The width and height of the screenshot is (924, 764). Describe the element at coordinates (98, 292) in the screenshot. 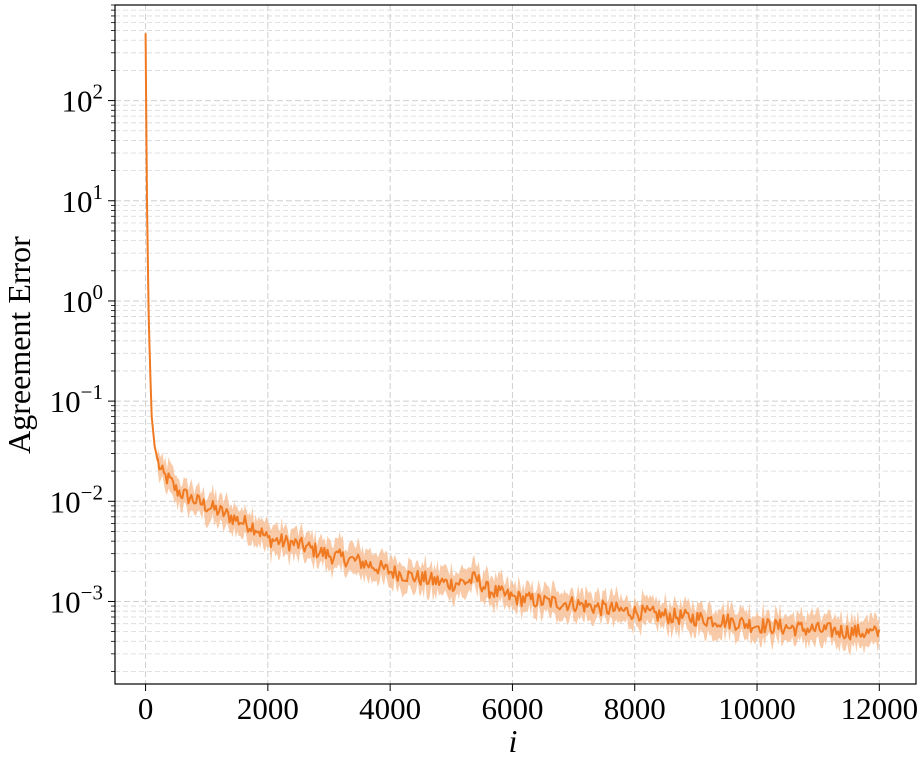

I see `y-tick-label-exponent: 0` at that location.